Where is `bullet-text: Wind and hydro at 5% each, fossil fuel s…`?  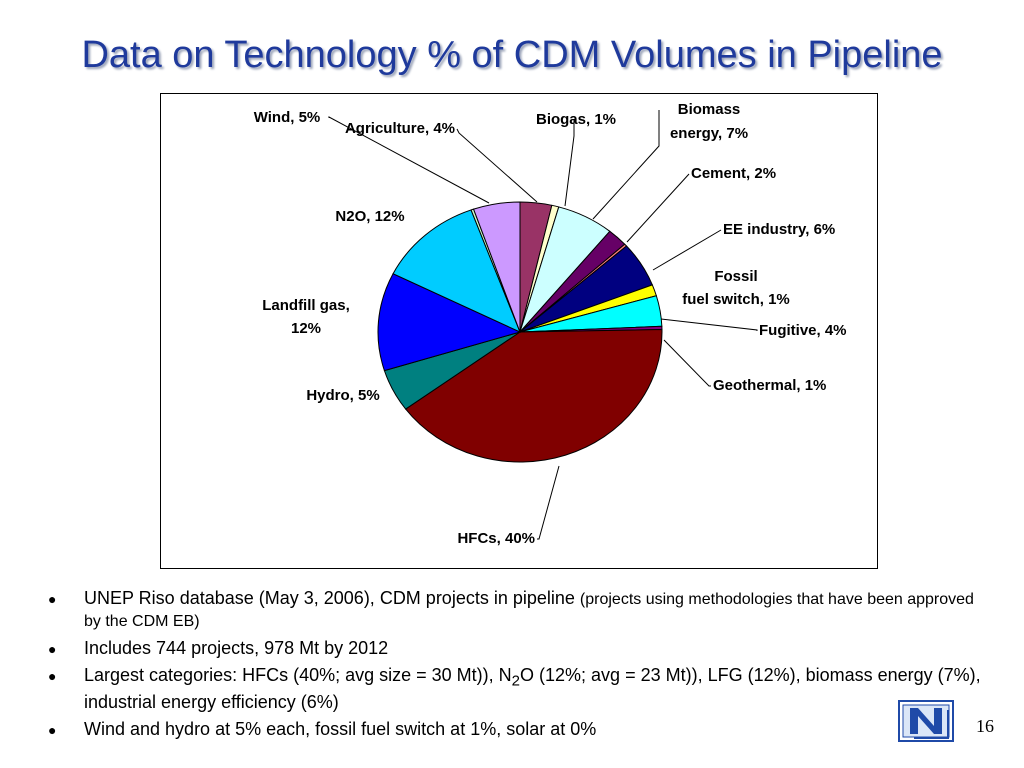
bullet-text: Wind and hydro at 5% each, fossil fuel s… is located at coordinates (340, 728).